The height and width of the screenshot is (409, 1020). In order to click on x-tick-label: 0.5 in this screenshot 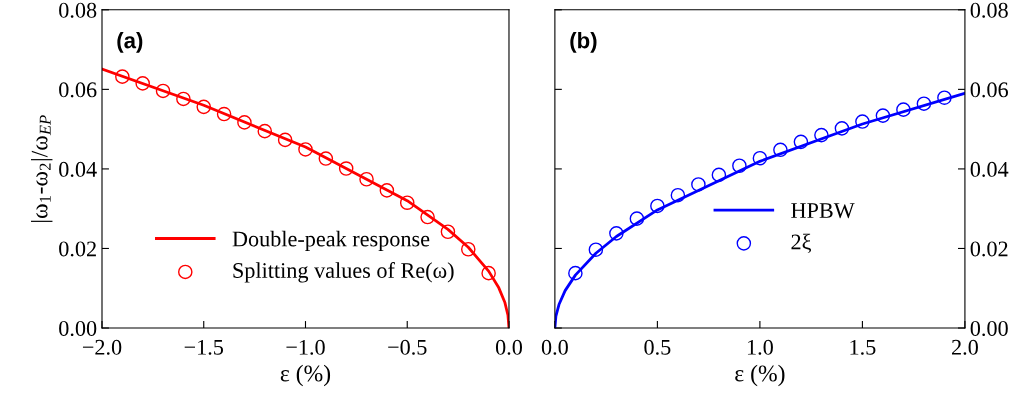, I will do `click(657, 347)`.